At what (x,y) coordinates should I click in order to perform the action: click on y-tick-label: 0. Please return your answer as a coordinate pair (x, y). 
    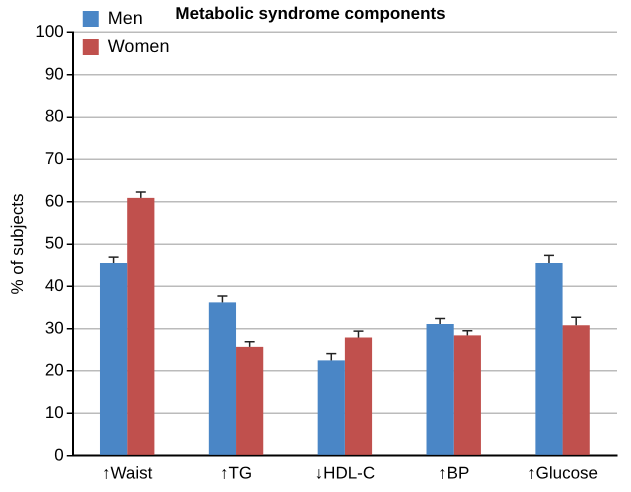
    Looking at the image, I should click on (59, 454).